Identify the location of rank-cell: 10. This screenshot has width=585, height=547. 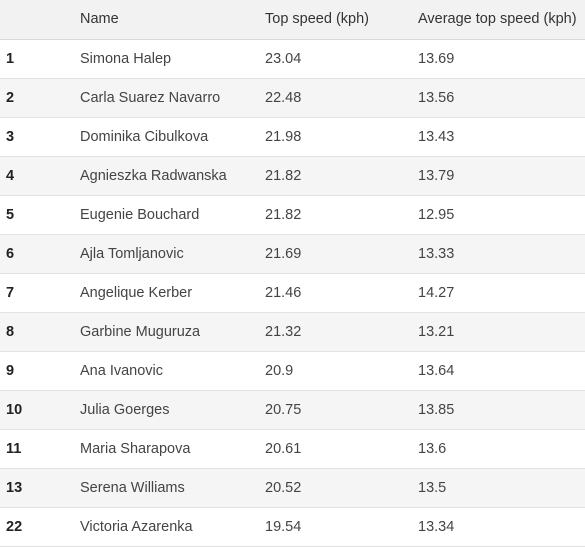
(14, 409).